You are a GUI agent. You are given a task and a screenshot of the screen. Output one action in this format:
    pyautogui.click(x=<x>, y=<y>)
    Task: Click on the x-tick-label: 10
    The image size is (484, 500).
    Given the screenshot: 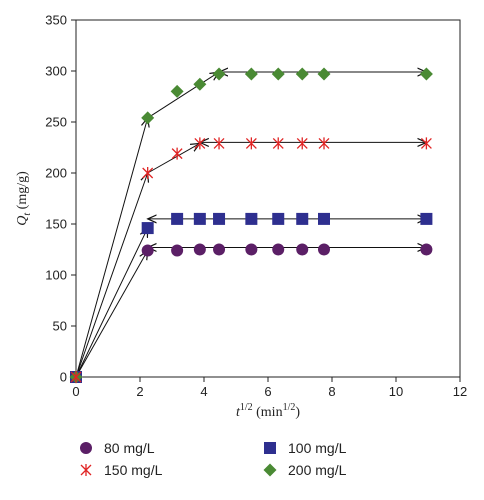 What is the action you would take?
    pyautogui.click(x=396, y=391)
    